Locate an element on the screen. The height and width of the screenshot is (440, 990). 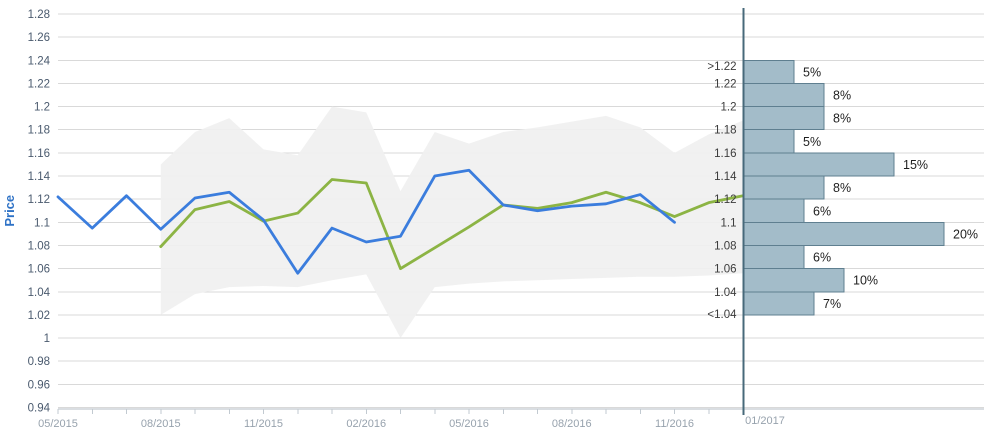
y-tick-label: 1.08 is located at coordinates (39, 246).